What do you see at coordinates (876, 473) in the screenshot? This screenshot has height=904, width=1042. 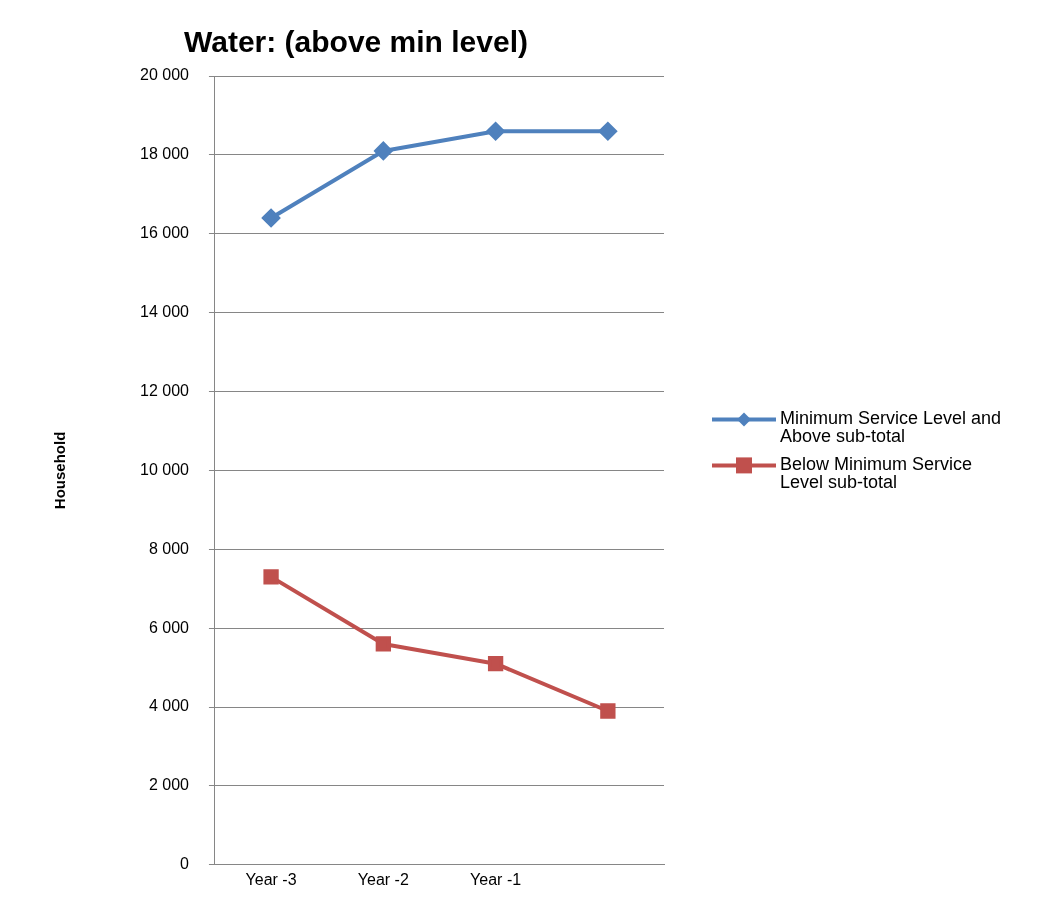 I see `legend-label: Below Minimum Service Level sub-total` at bounding box center [876, 473].